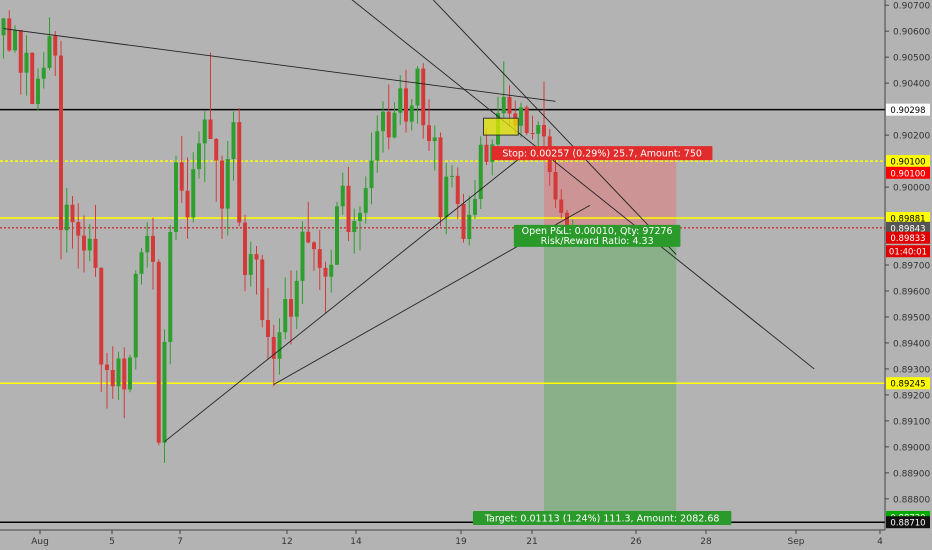 Image resolution: width=932 pixels, height=550 pixels. What do you see at coordinates (501, 126) in the screenshot?
I see `highlight-rectangle` at bounding box center [501, 126].